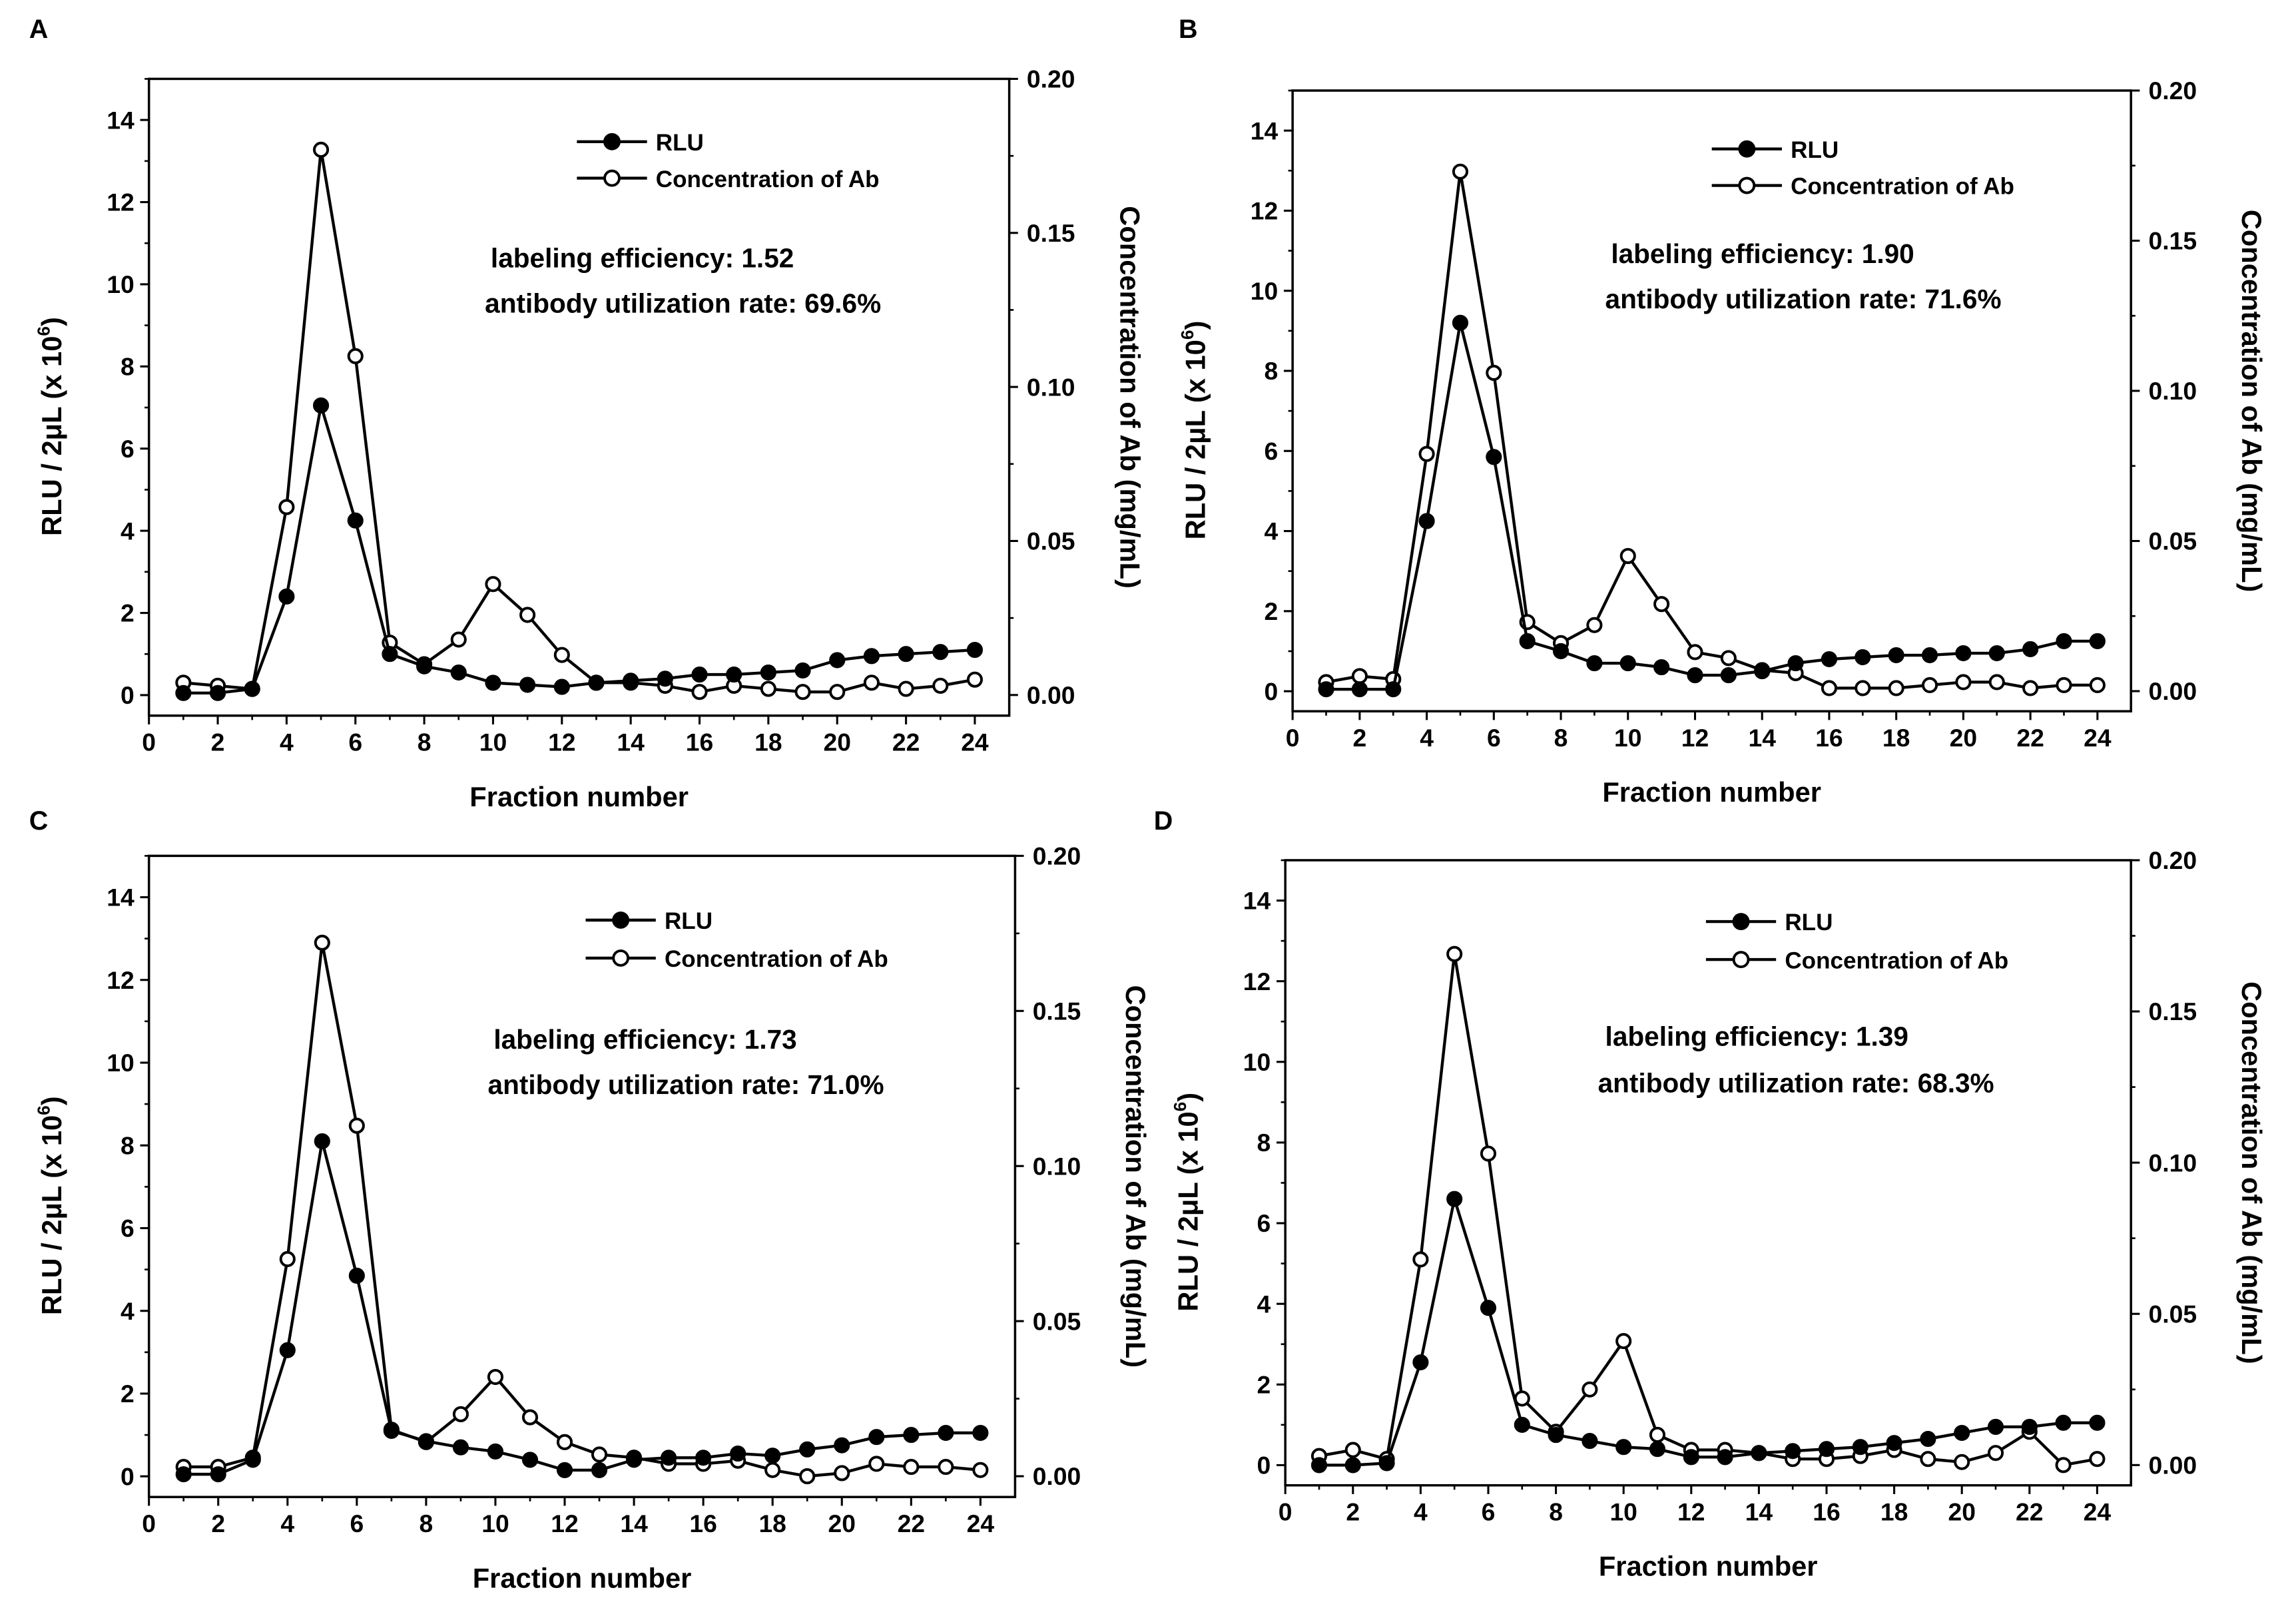 This screenshot has height=1608, width=2296. What do you see at coordinates (1195, 439) in the screenshot?
I see `y-left-axis-title-text: RLU / 2μL (x 10` at bounding box center [1195, 439].